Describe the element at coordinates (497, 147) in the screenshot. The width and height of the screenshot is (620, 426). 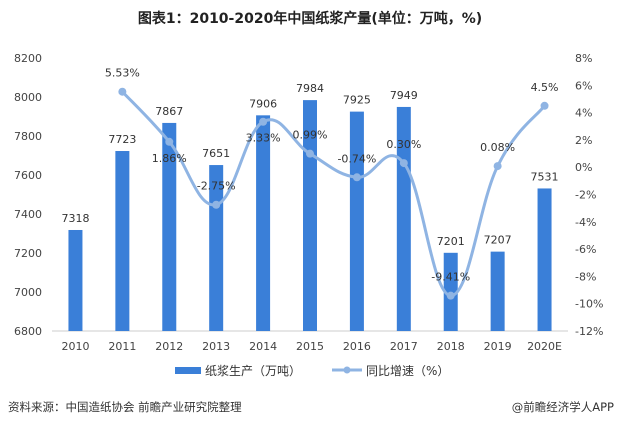
I see `growth-data-label: 0.08%` at that location.